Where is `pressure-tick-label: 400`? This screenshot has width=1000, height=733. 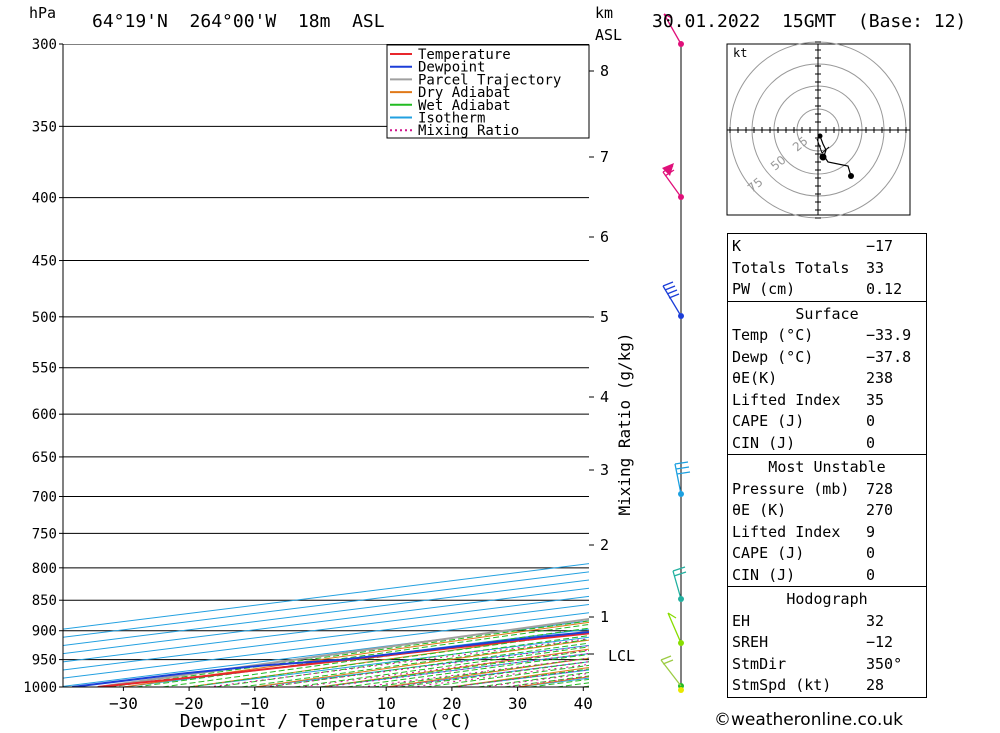 pressure-tick-label: 400 is located at coordinates (44, 199).